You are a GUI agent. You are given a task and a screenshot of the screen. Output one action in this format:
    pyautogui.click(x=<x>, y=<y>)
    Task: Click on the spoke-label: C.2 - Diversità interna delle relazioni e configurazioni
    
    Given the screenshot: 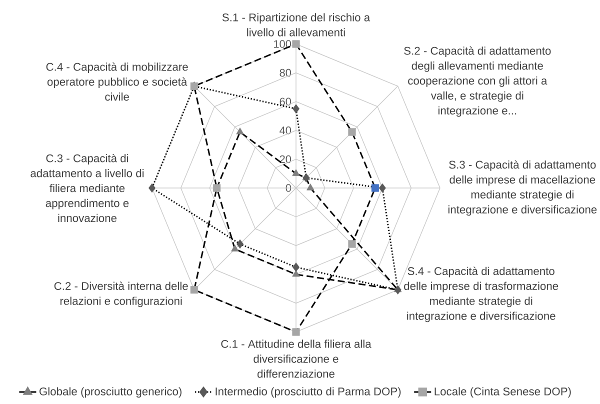 What is the action you would take?
    pyautogui.click(x=121, y=295)
    